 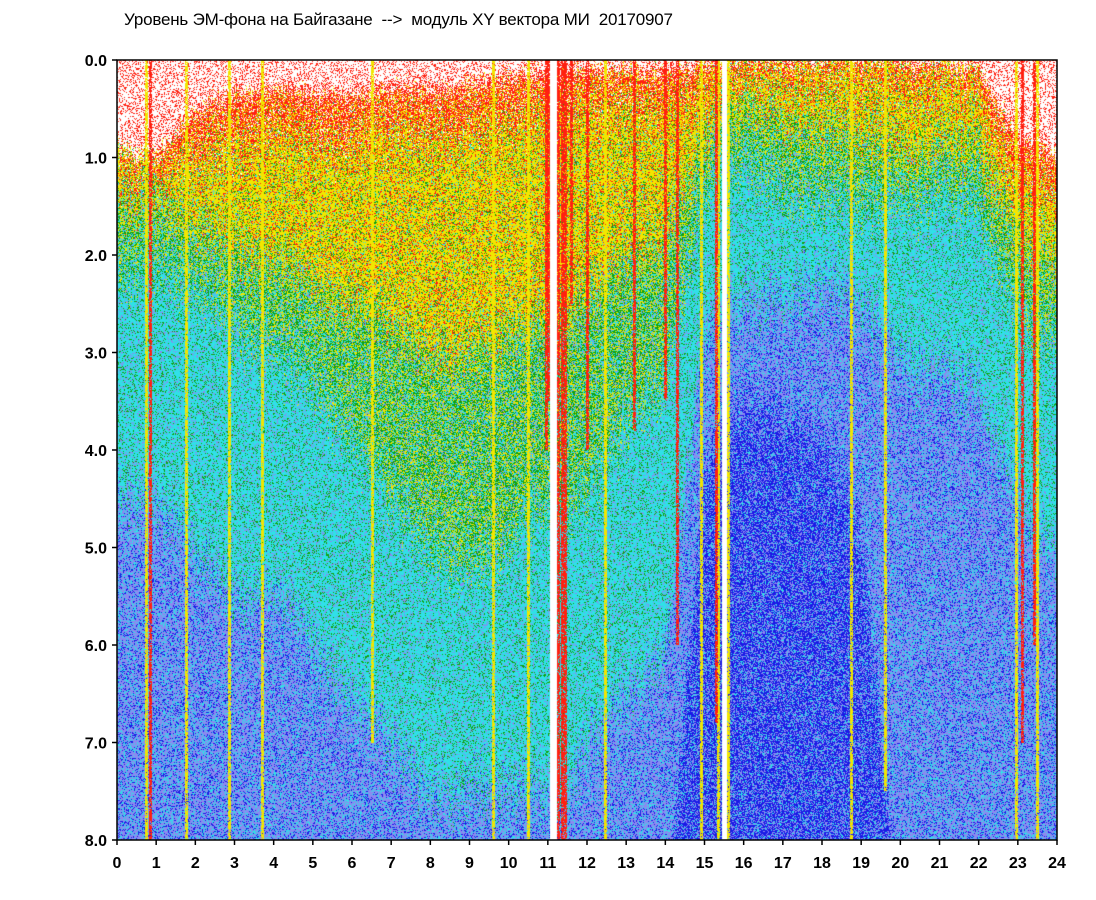 What do you see at coordinates (391, 863) in the screenshot?
I see `x-tick-label: 7` at bounding box center [391, 863].